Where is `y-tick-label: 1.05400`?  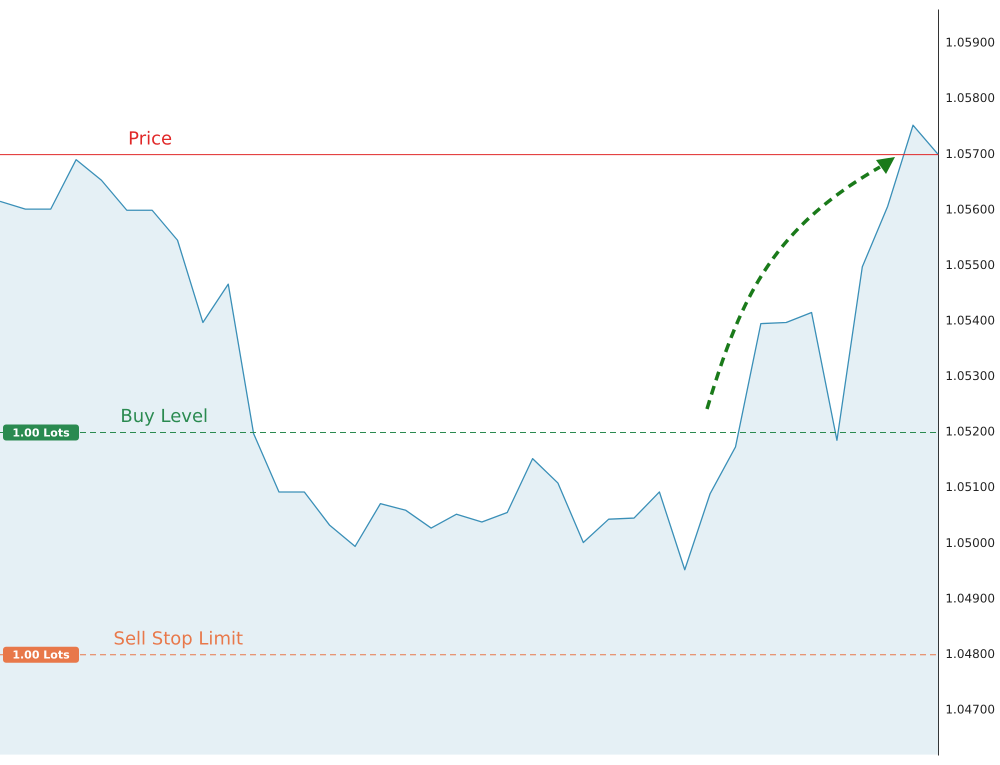 y-tick-label: 1.05400 is located at coordinates (970, 321).